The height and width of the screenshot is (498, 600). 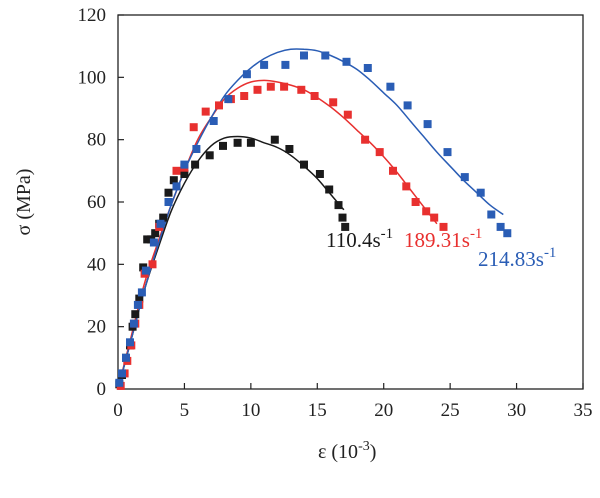 I want to click on y-axis-label: σ (MPa), so click(x=24, y=202).